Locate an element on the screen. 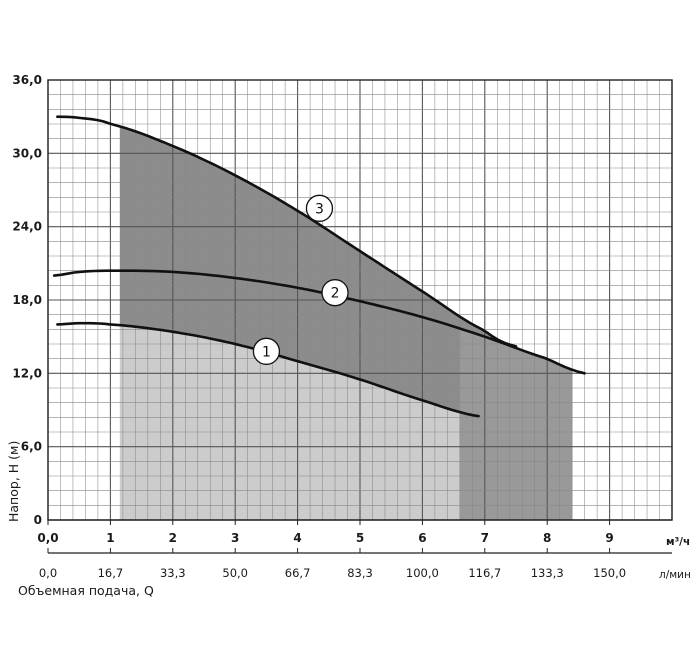 This screenshot has height=663, width=700. curve-labels: 1 2 3 is located at coordinates (300, 279).